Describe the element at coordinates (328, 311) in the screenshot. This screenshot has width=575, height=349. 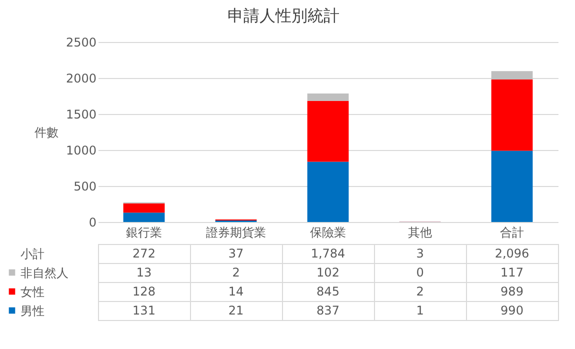
I see `data-label: 837` at that location.